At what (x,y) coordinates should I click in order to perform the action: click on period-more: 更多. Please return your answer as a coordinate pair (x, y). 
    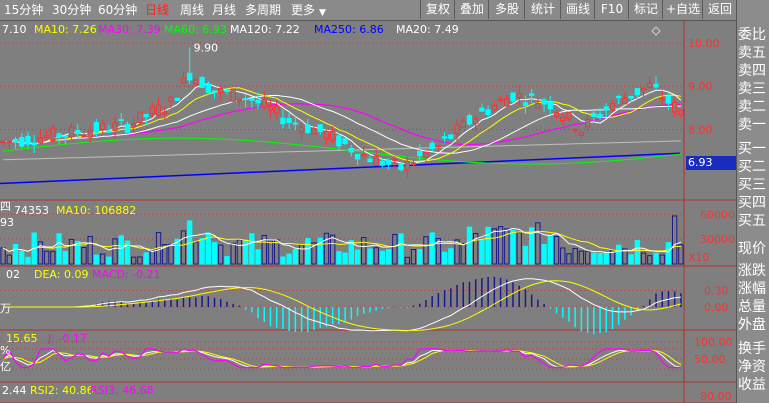
    Looking at the image, I should click on (303, 10).